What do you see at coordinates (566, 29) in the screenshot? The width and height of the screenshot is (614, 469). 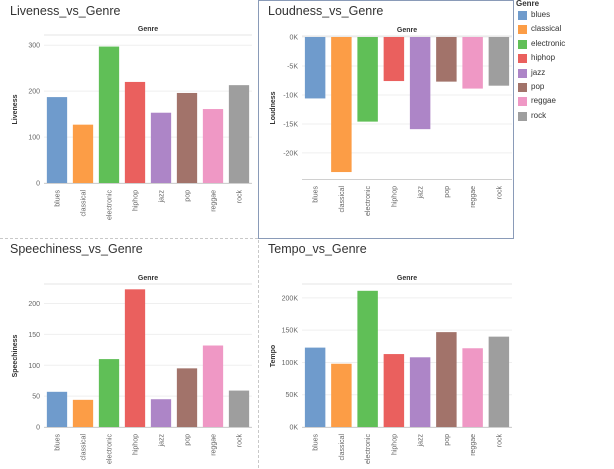 I see `legend-item-classical: classical` at bounding box center [566, 29].